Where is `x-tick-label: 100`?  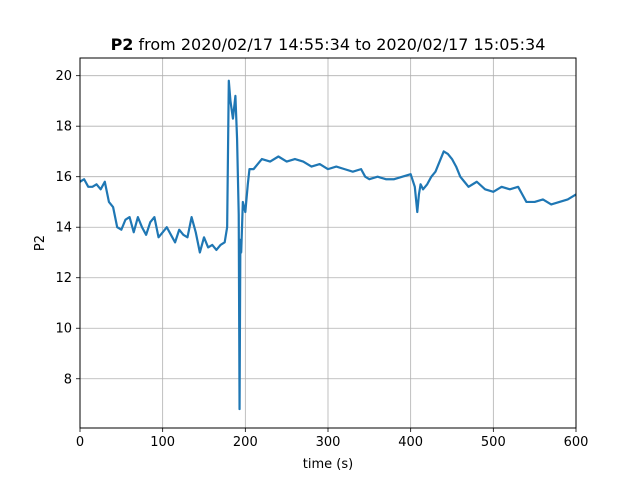 x-tick-label: 100 is located at coordinates (162, 442).